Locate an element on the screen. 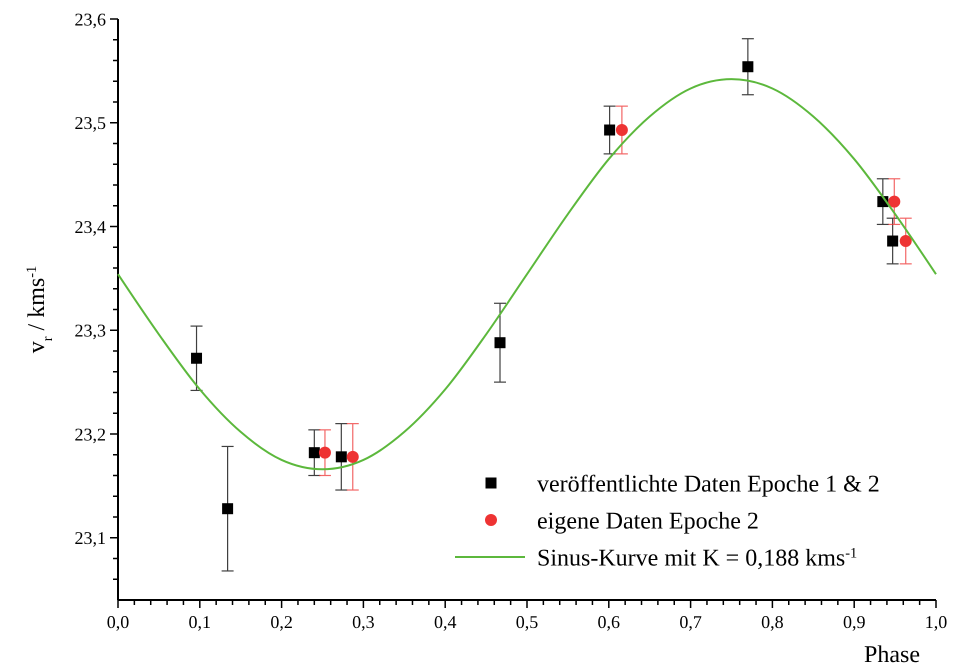 Image resolution: width=956 pixels, height=668 pixels. legend-label: Sinus-Kurve mit K = 0,188 kms$^{-1}$ is located at coordinates (697, 558).